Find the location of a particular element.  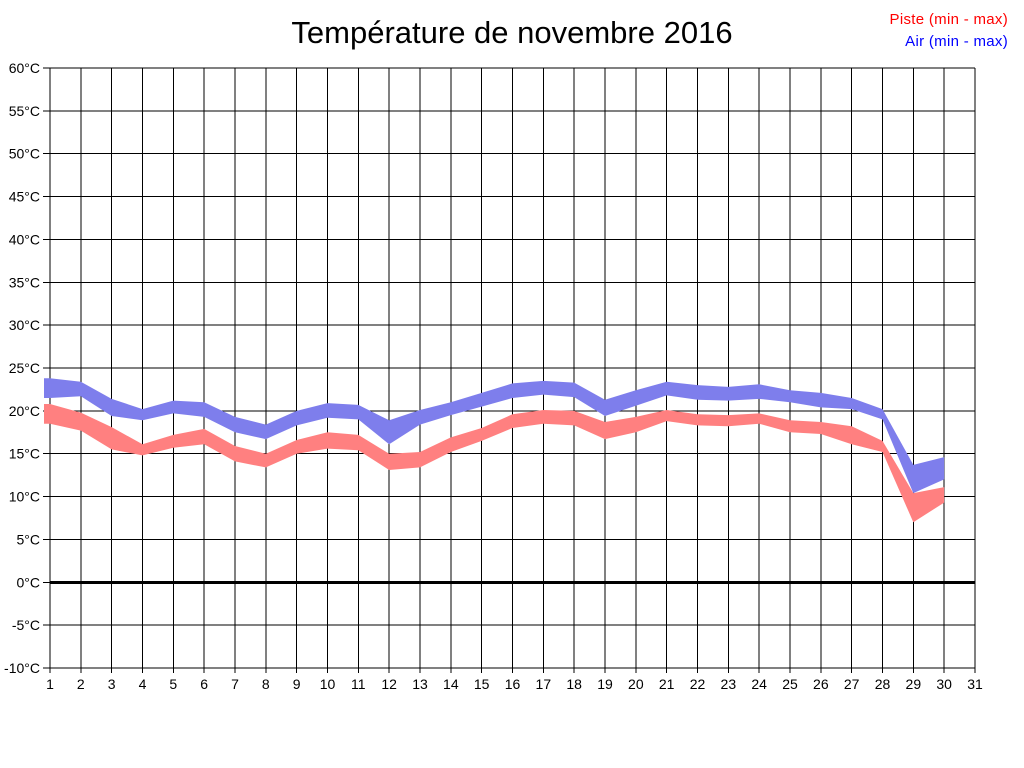

svg-text: 9 is located at coordinates (297, 684).